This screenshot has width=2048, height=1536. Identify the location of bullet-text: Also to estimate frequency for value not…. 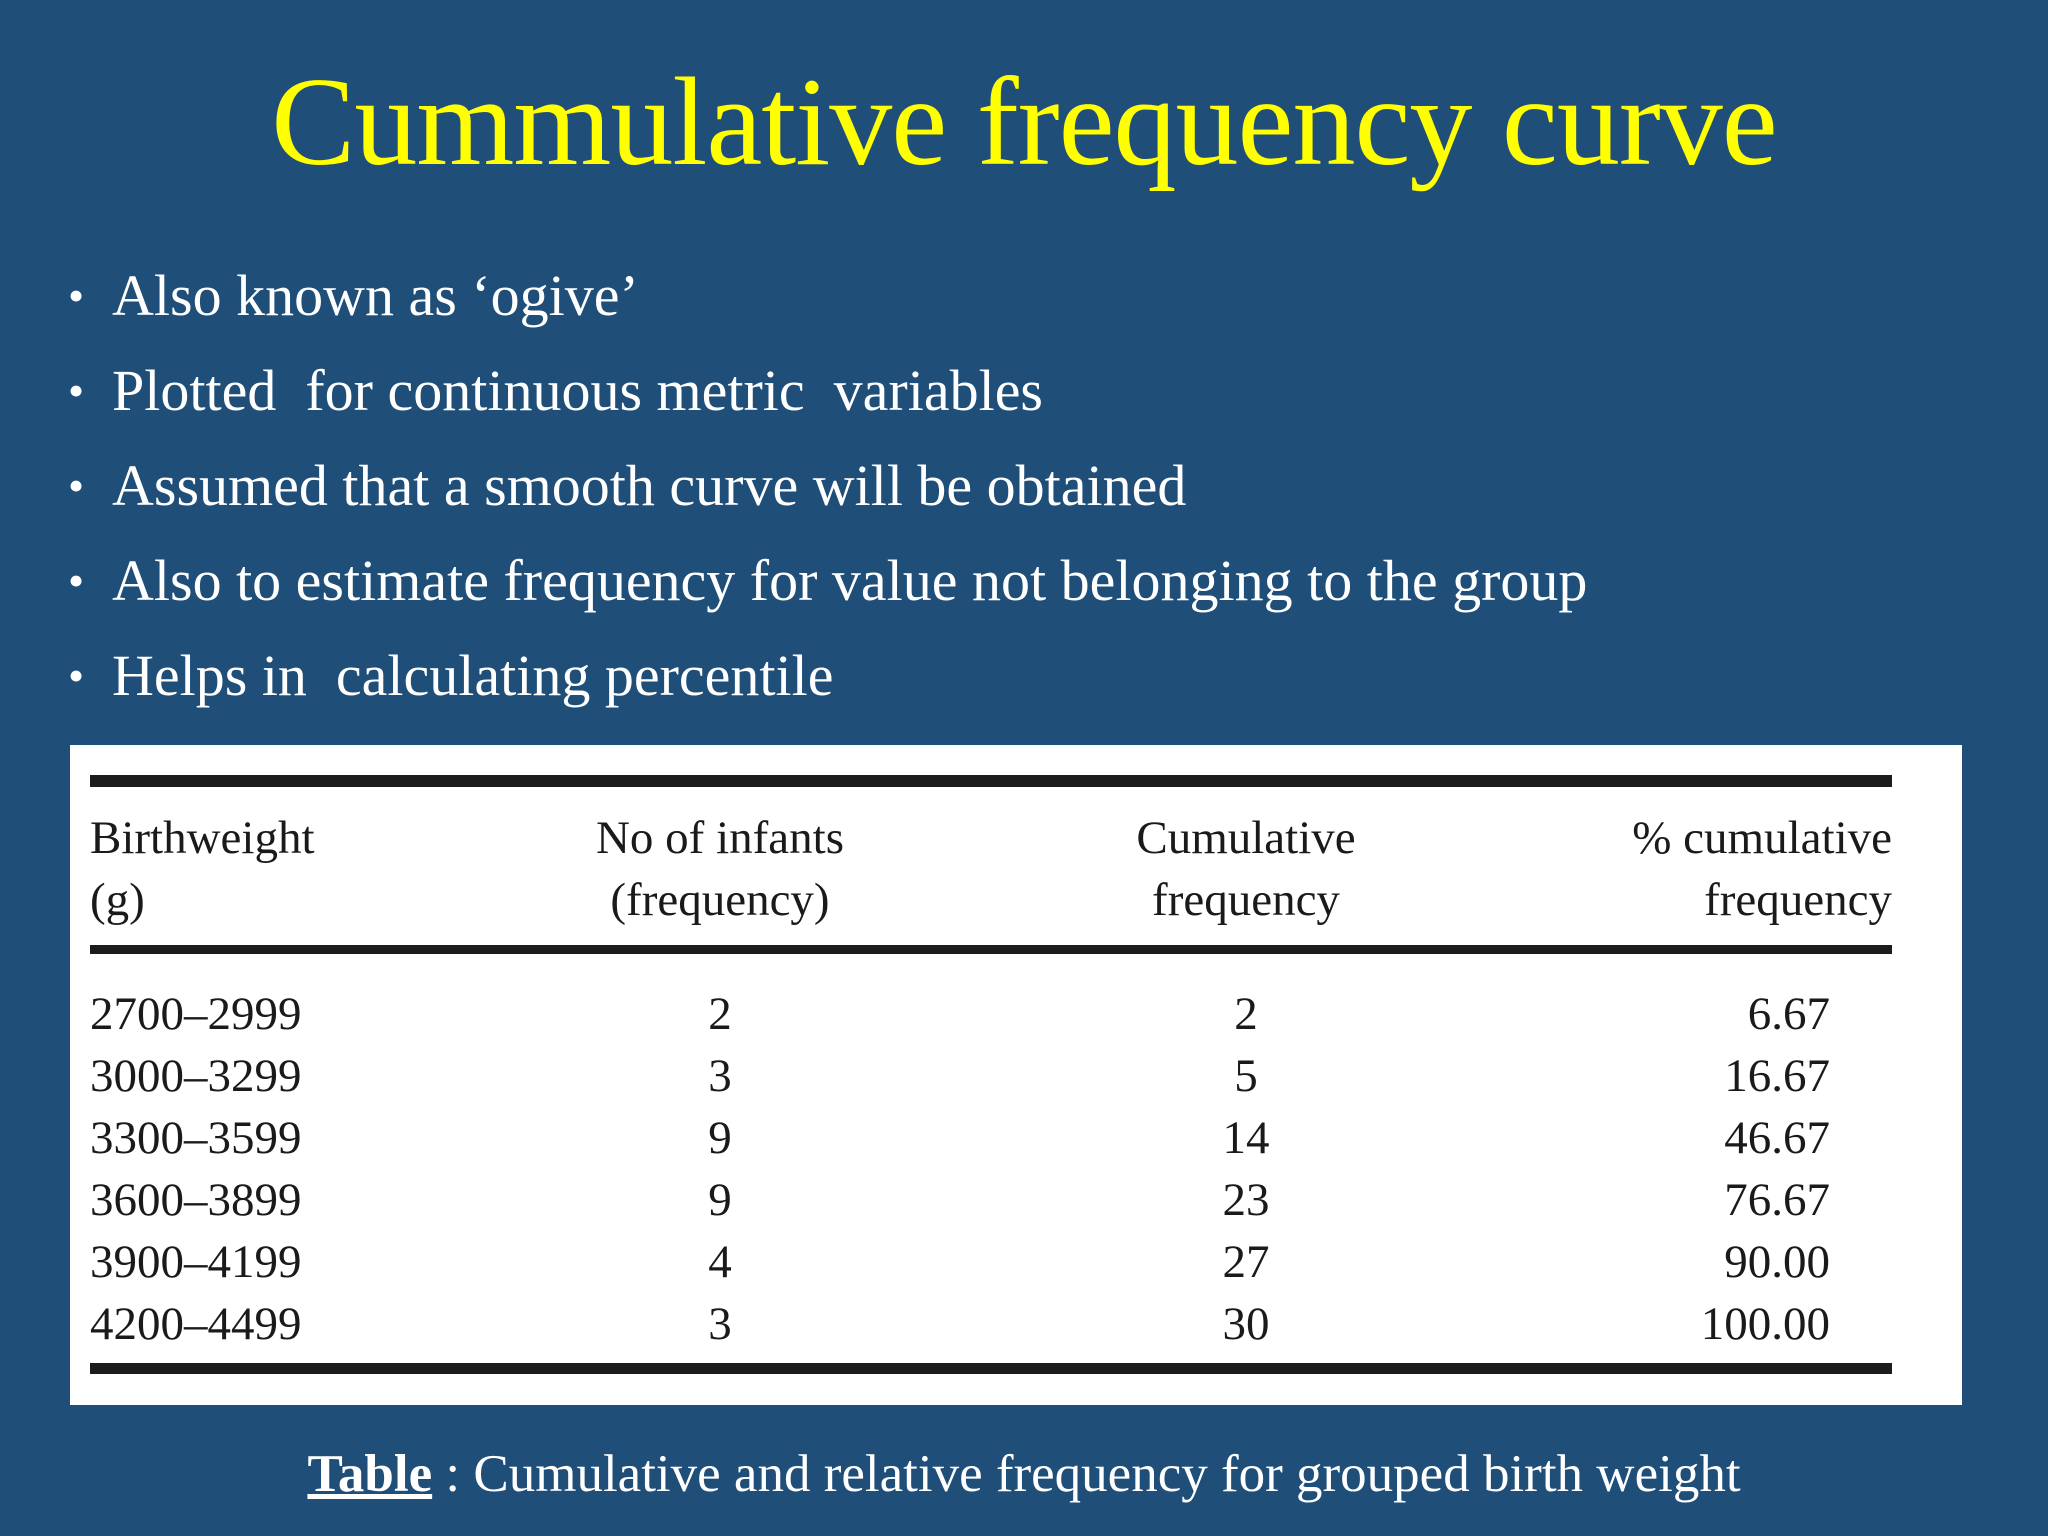
(850, 580).